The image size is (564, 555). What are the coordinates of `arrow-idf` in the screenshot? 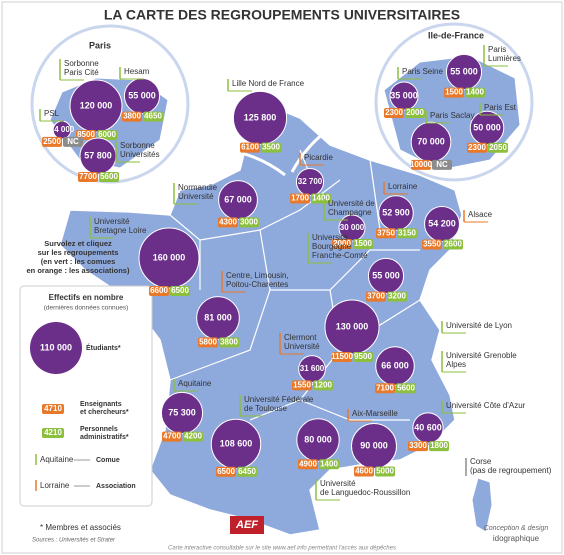 It's located at (334, 140).